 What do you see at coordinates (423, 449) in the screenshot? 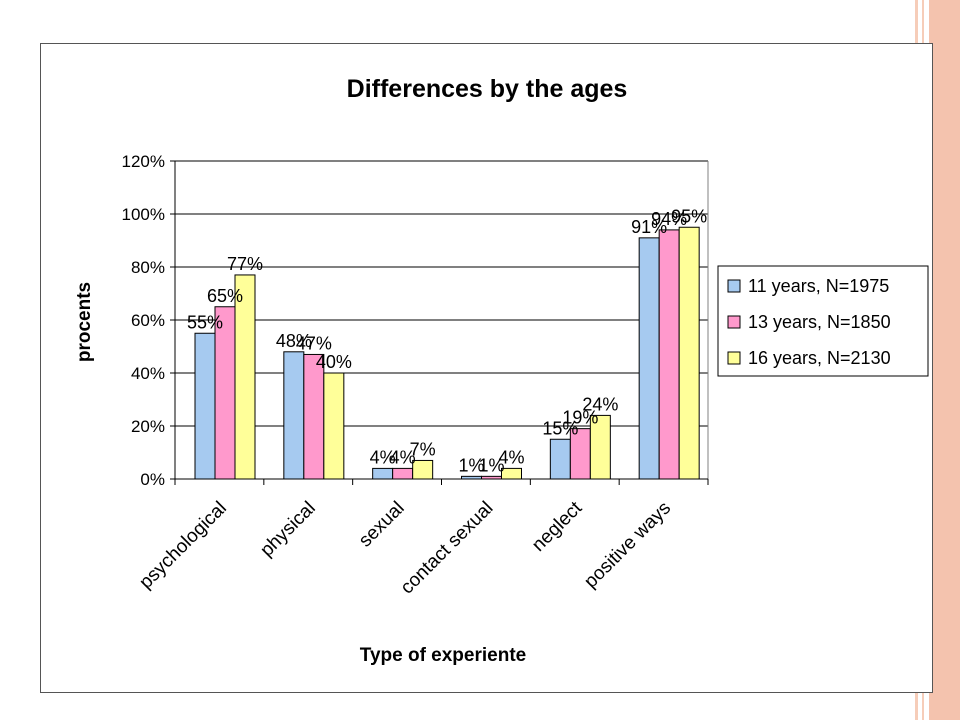
I see `data-label: 7%` at bounding box center [423, 449].